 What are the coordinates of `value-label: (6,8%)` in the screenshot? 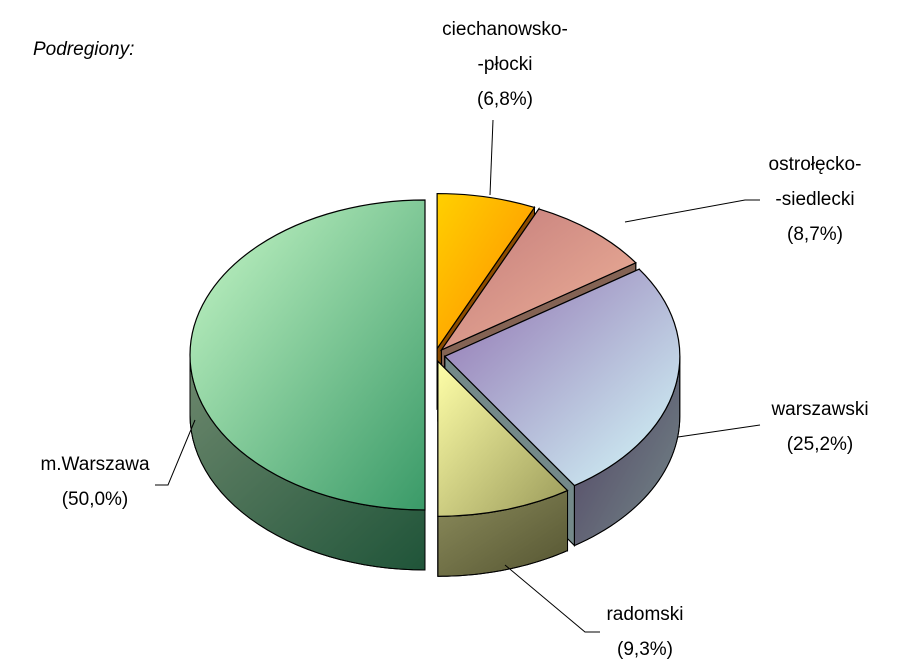 It's located at (505, 99).